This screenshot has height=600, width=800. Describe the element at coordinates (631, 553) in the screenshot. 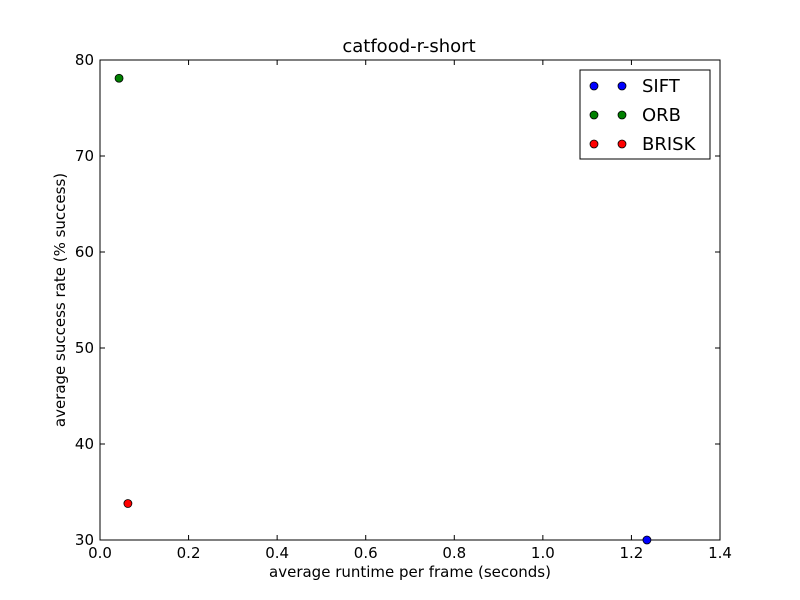

I see `x-tick-label: 1.2` at that location.